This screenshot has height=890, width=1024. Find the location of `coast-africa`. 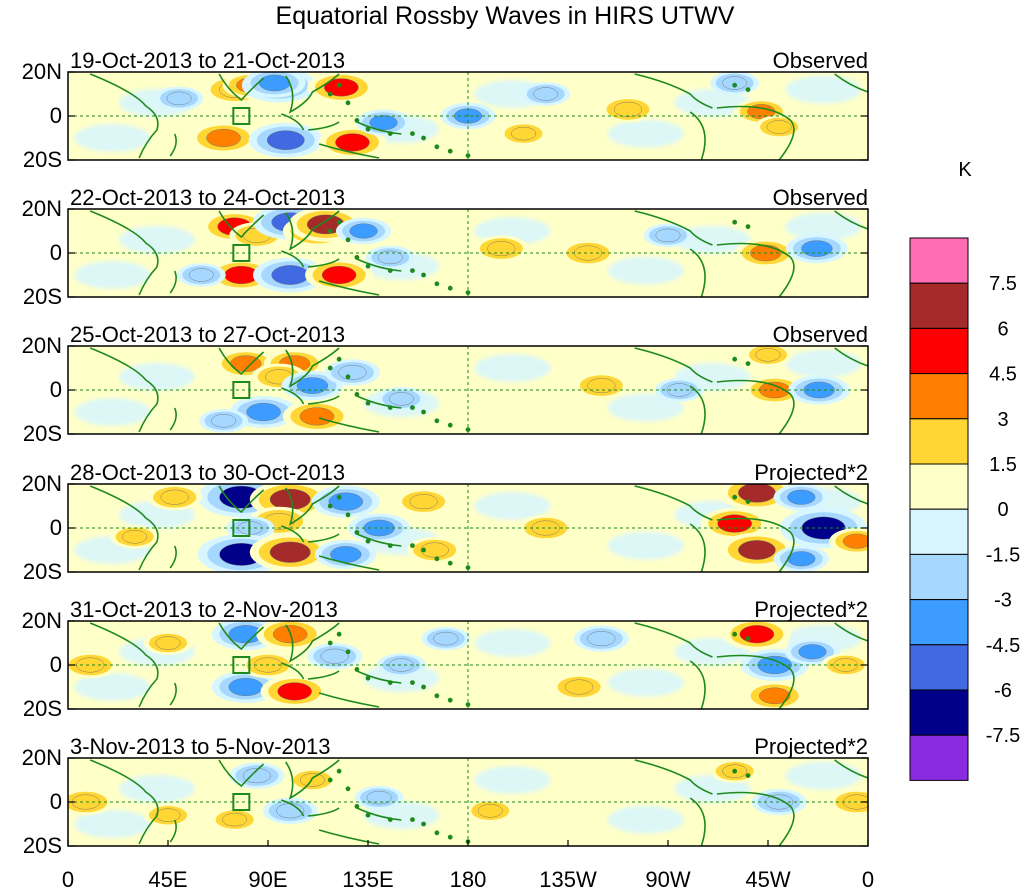

coast-africa is located at coordinates (124, 802).